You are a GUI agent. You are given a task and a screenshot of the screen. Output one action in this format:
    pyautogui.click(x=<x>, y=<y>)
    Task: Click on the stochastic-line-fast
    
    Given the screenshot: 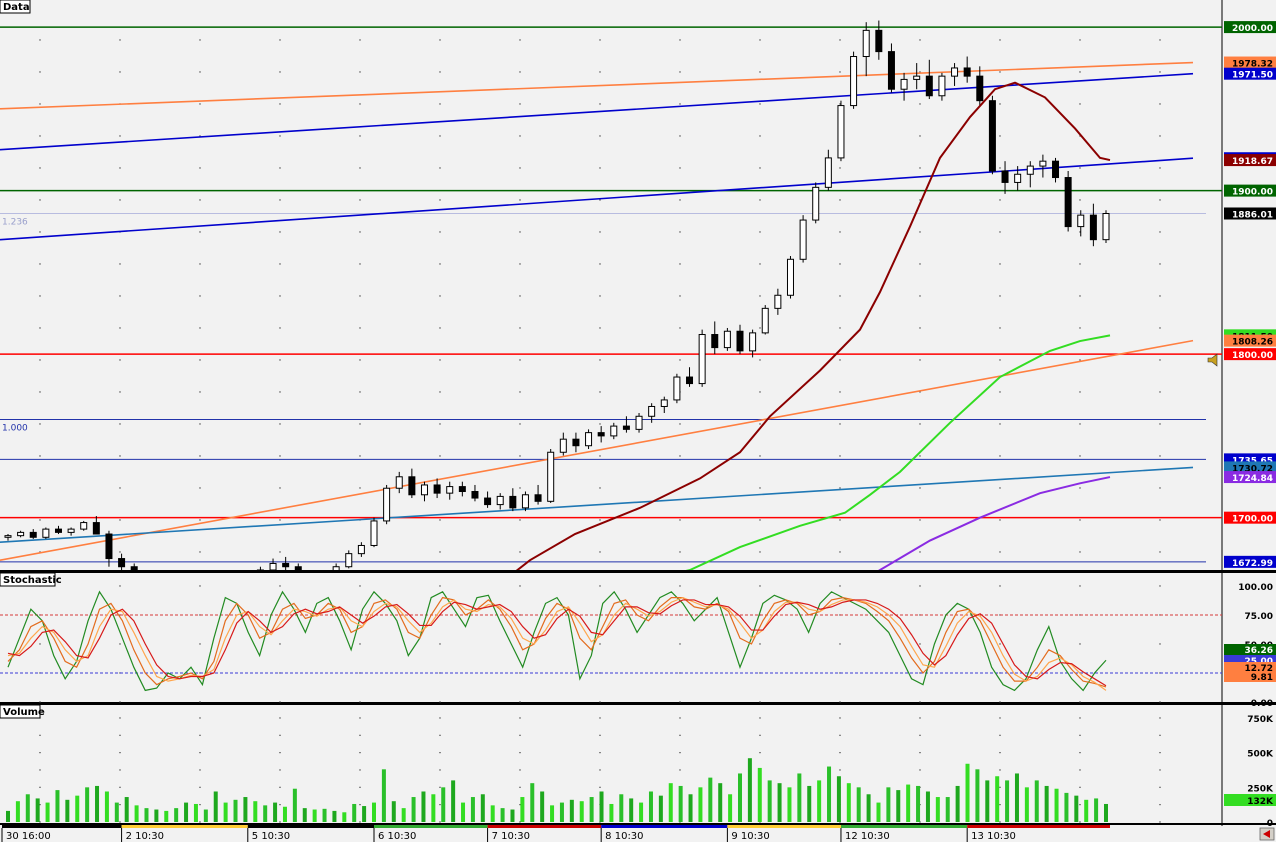 What is the action you would take?
    pyautogui.click(x=557, y=641)
    